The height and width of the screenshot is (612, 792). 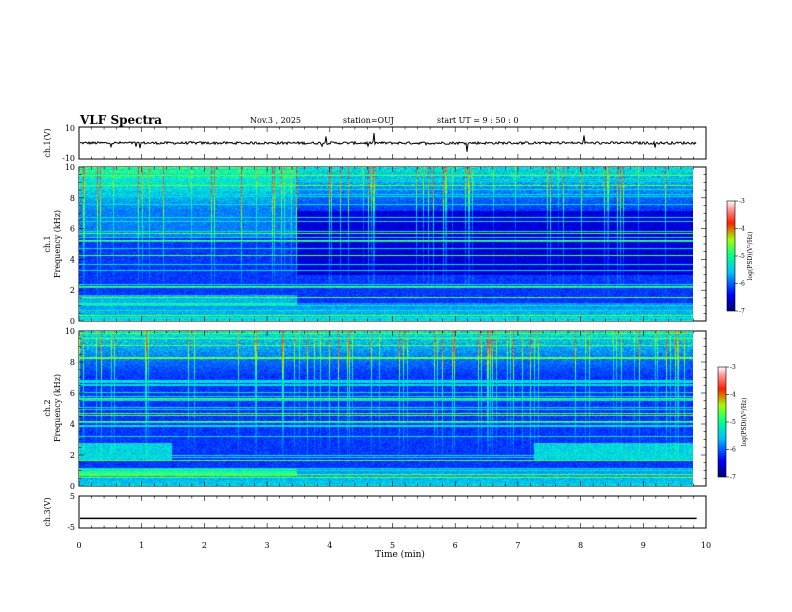 I want to click on time-ticklabel: 1, so click(x=141, y=545).